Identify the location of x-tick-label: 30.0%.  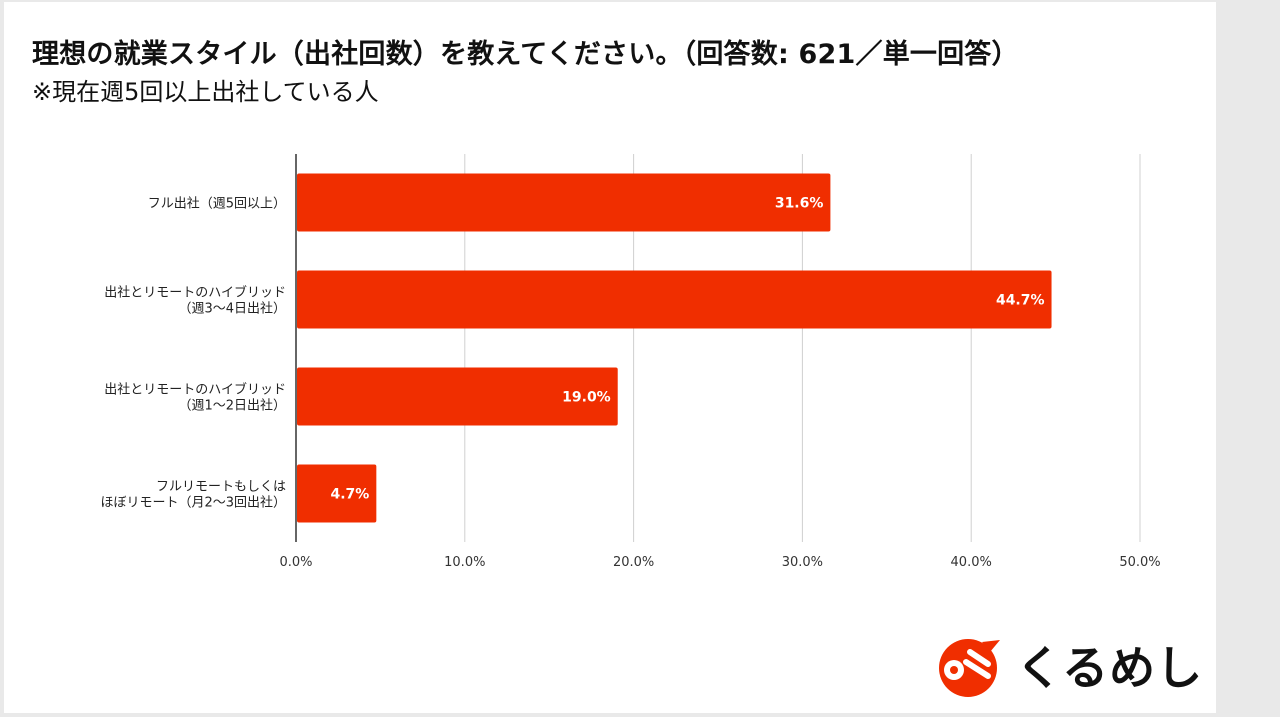
(802, 562).